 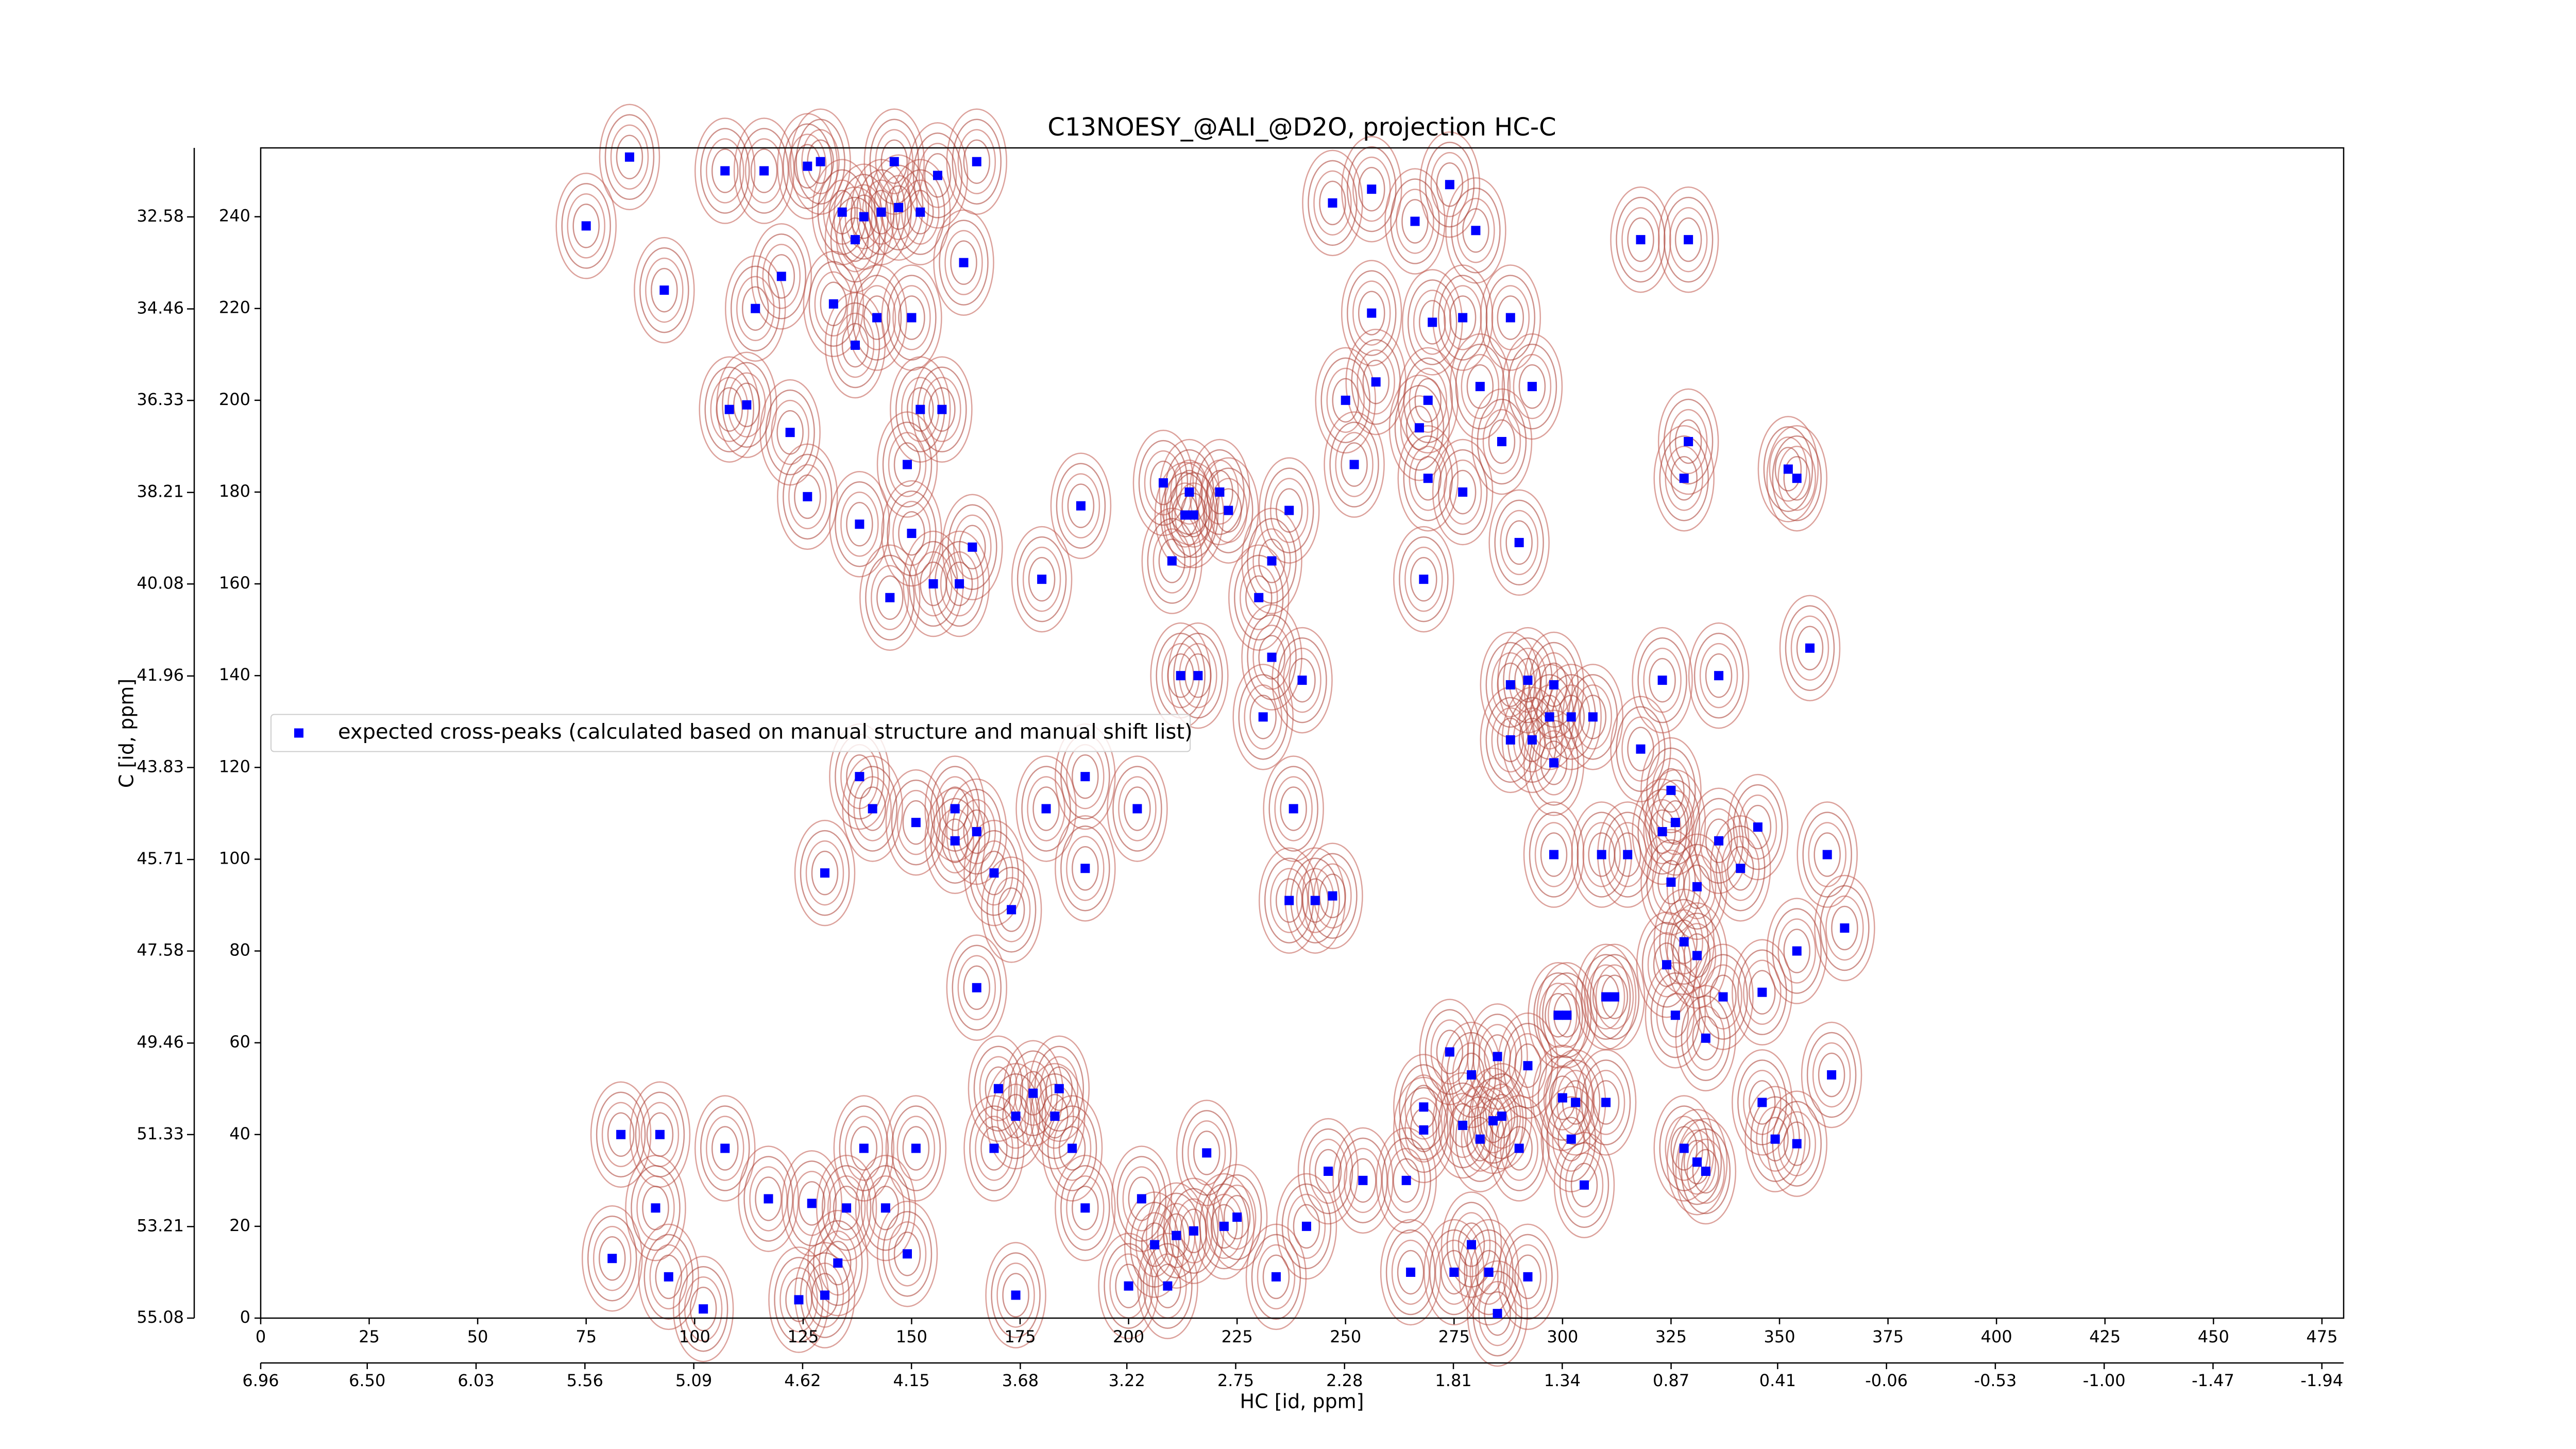 What do you see at coordinates (693, 1380) in the screenshot?
I see `x2-tick-label: 5.09` at bounding box center [693, 1380].